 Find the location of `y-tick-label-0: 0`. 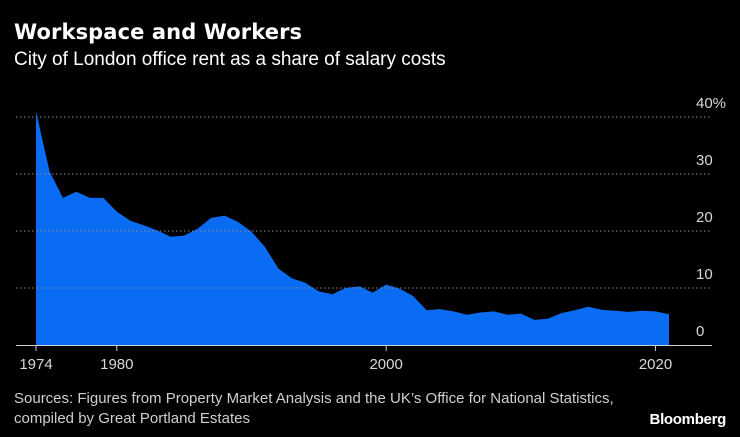

y-tick-label-0: 0 is located at coordinates (700, 331).